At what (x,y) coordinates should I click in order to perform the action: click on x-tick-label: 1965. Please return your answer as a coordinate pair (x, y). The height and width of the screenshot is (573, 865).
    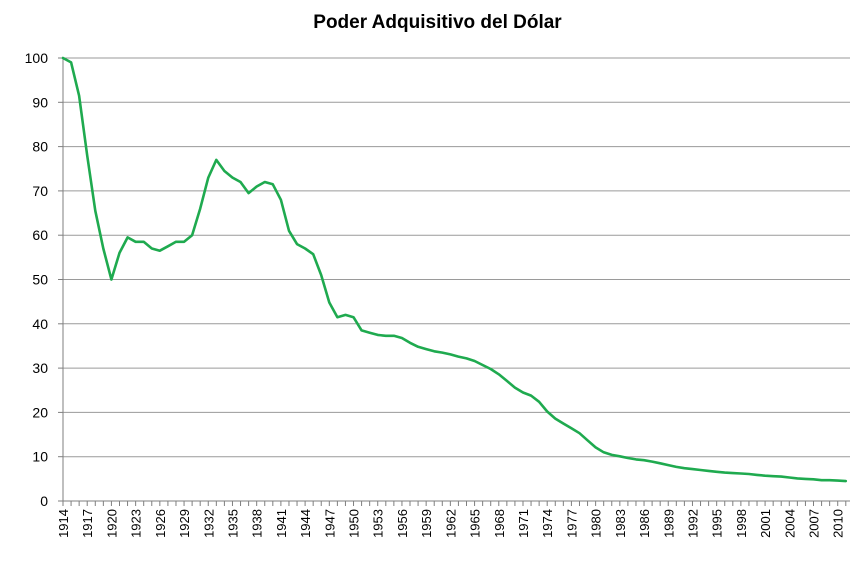
    Looking at the image, I should click on (475, 523).